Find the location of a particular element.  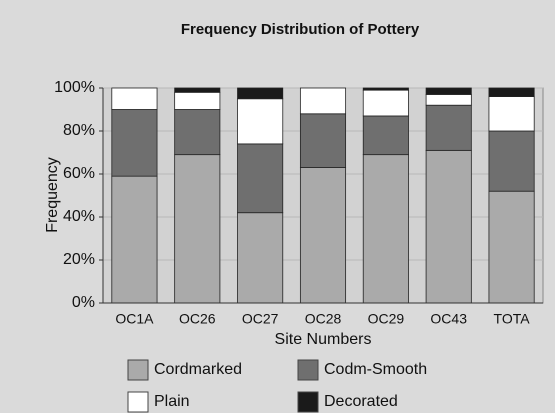

legend-label: Cordmarked is located at coordinates (198, 369).